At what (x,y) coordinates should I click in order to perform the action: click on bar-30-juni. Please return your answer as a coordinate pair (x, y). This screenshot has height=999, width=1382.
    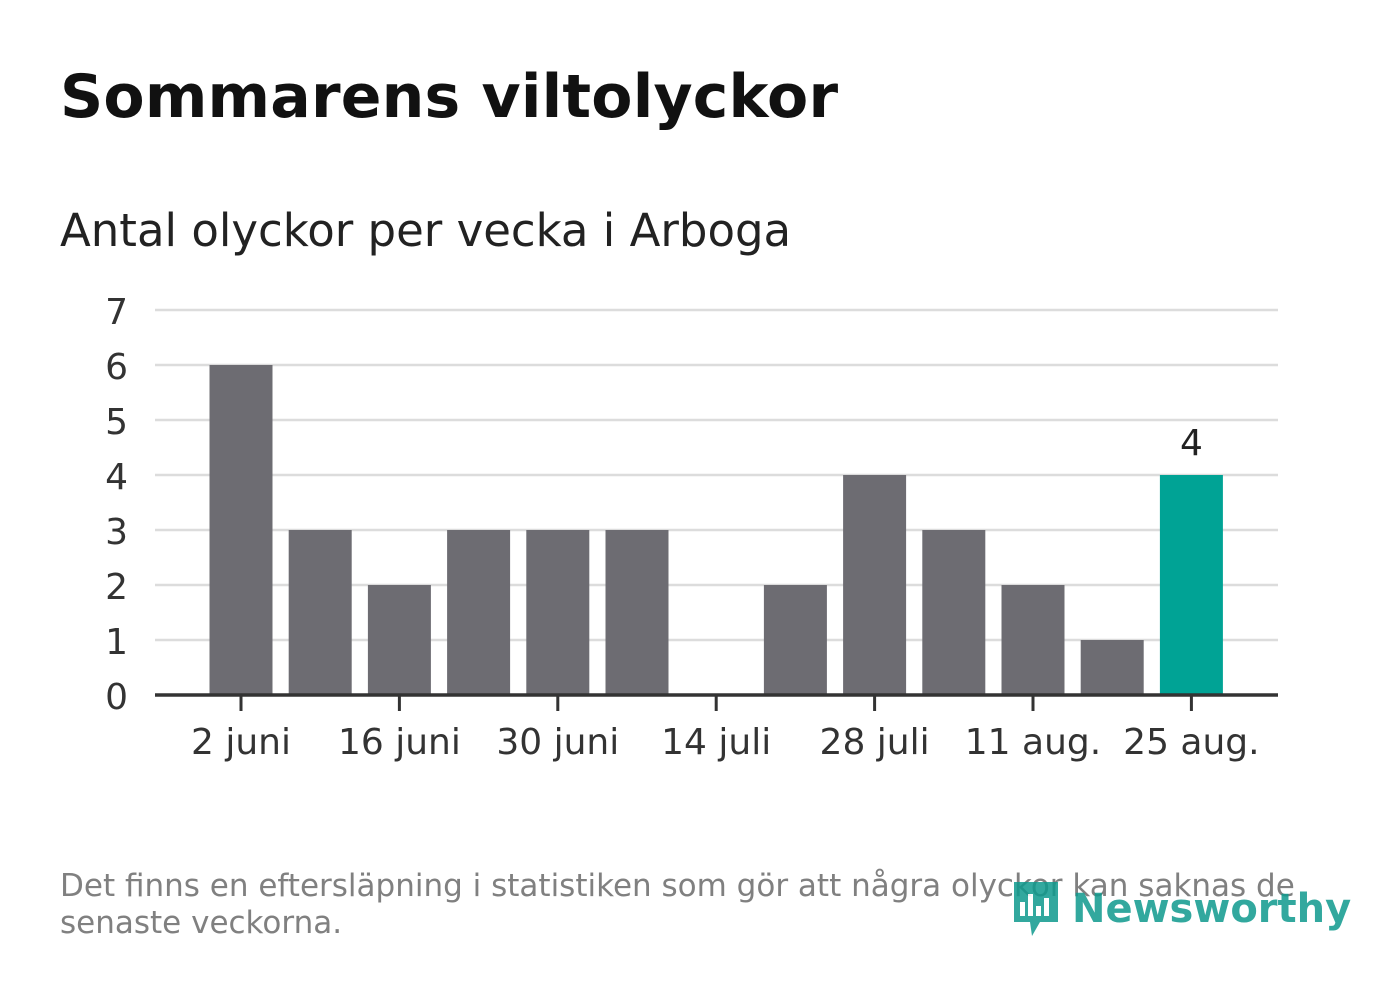
    Looking at the image, I should click on (558, 612).